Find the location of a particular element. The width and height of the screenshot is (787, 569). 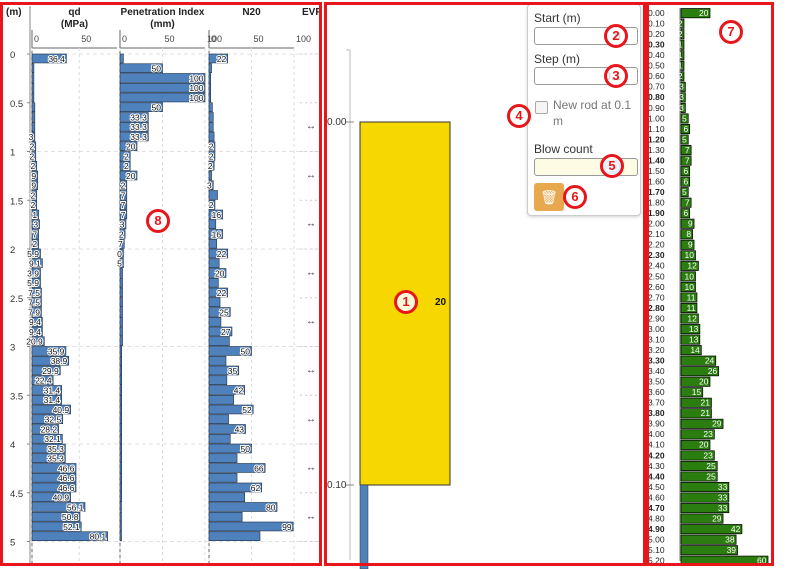

qd-bar-label: 3 is located at coordinates (31, 137).